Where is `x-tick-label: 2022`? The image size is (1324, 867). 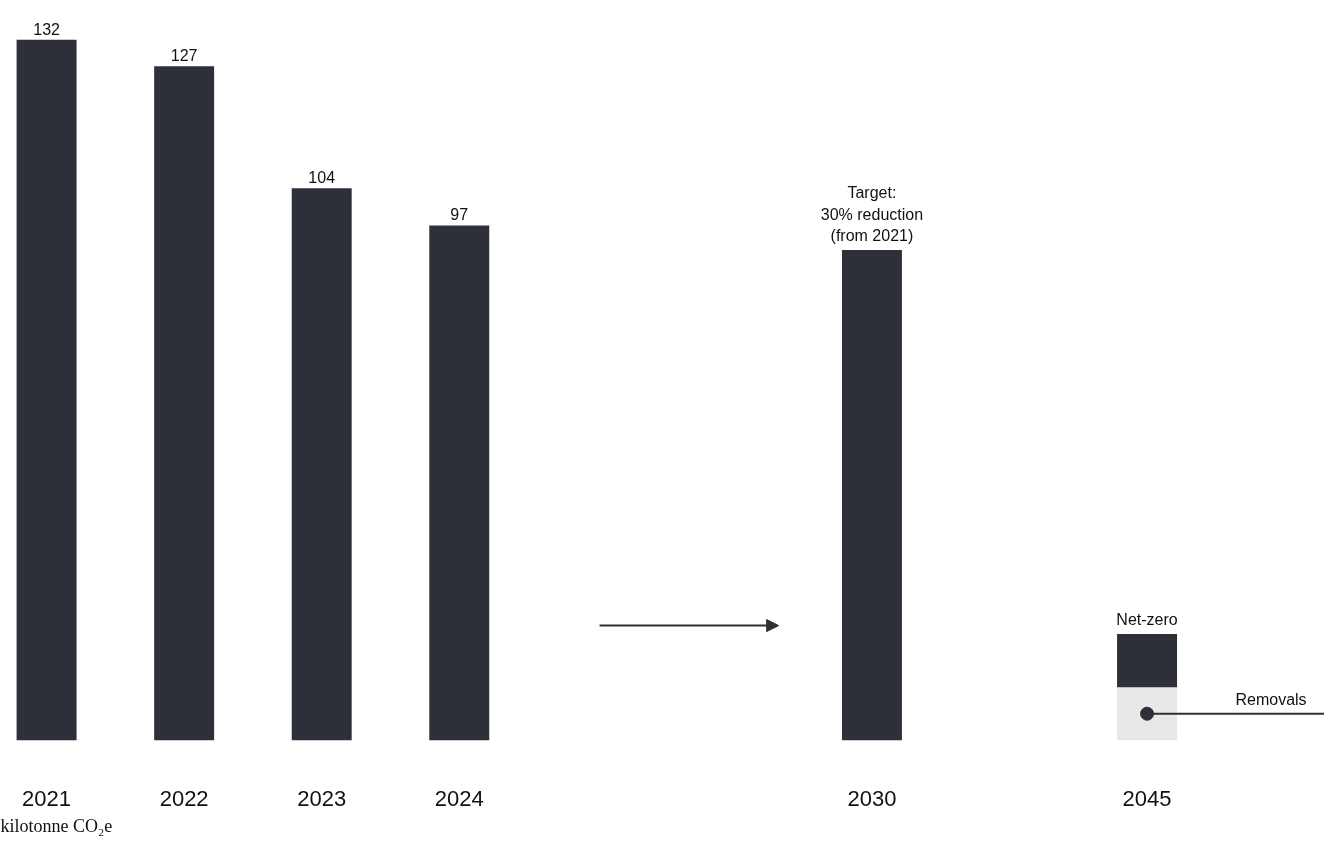 x-tick-label: 2022 is located at coordinates (184, 798).